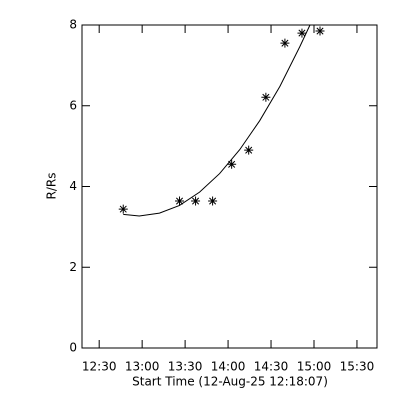 This screenshot has height=400, width=400. I want to click on y-tick-label: 8, so click(73, 25).